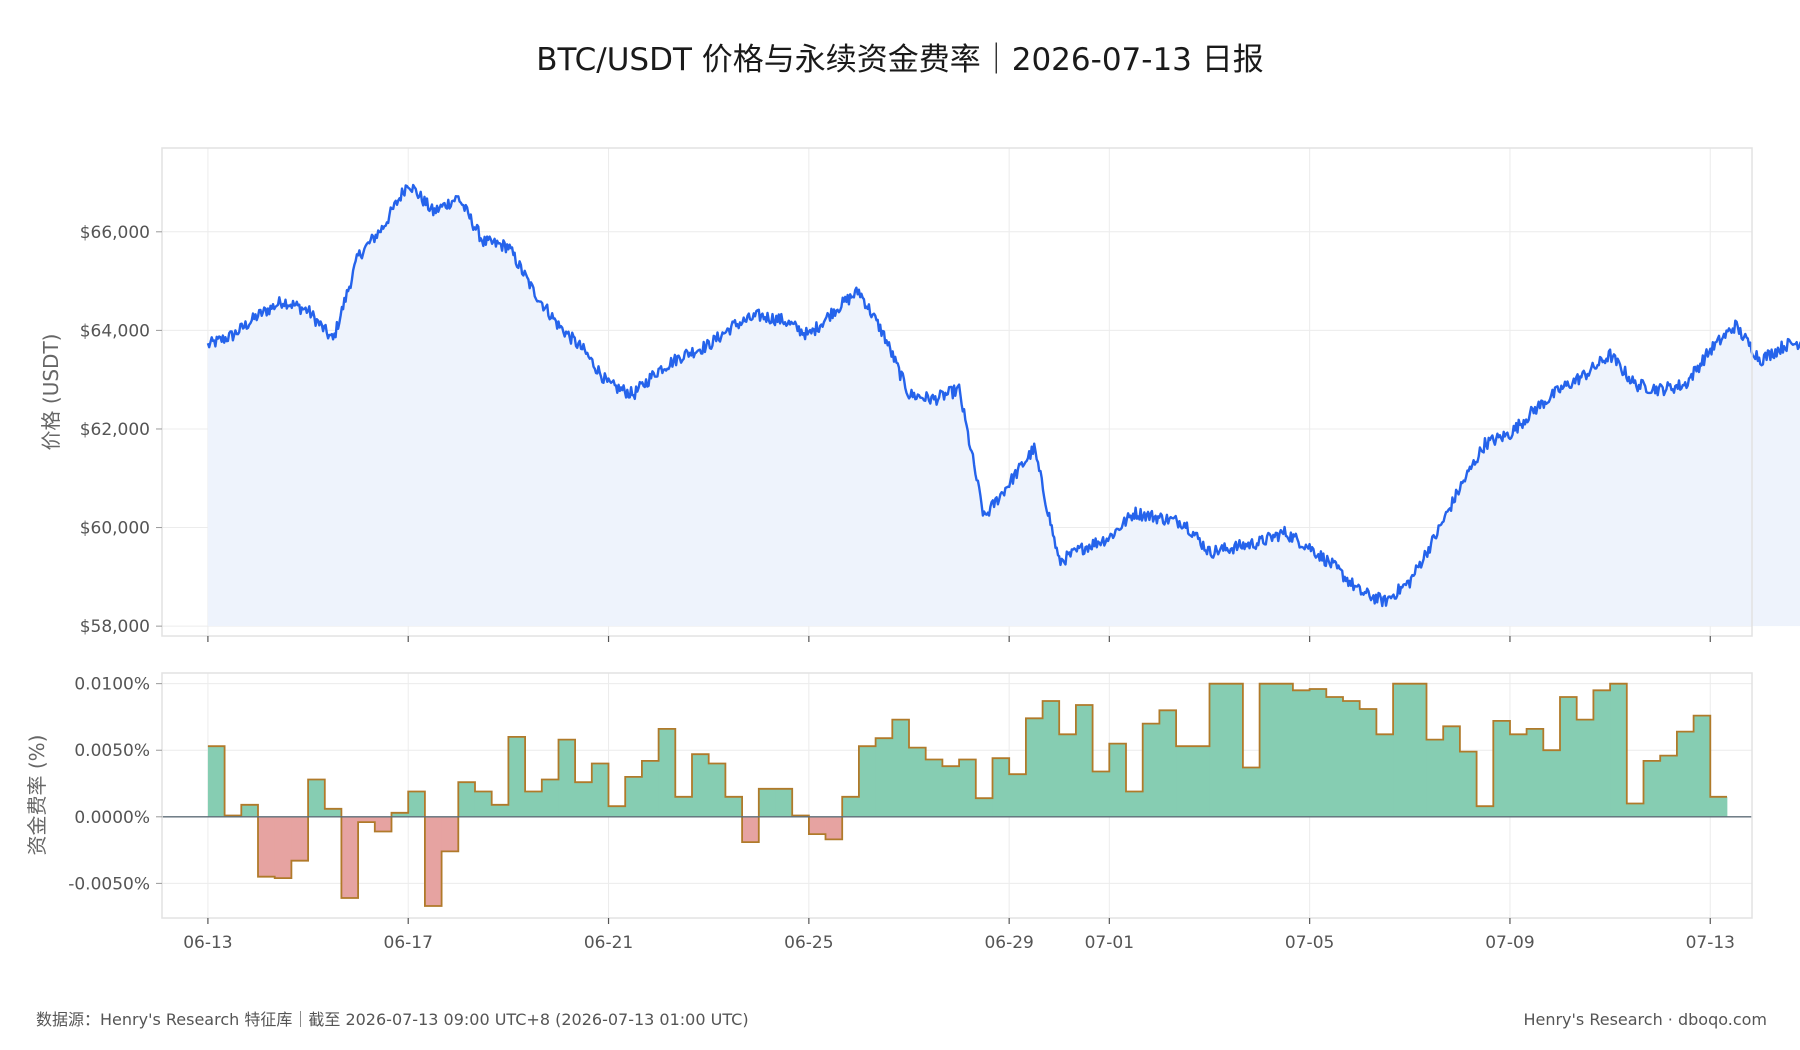  Describe the element at coordinates (808, 943) in the screenshot. I see `x-tick-label: 06-25` at that location.